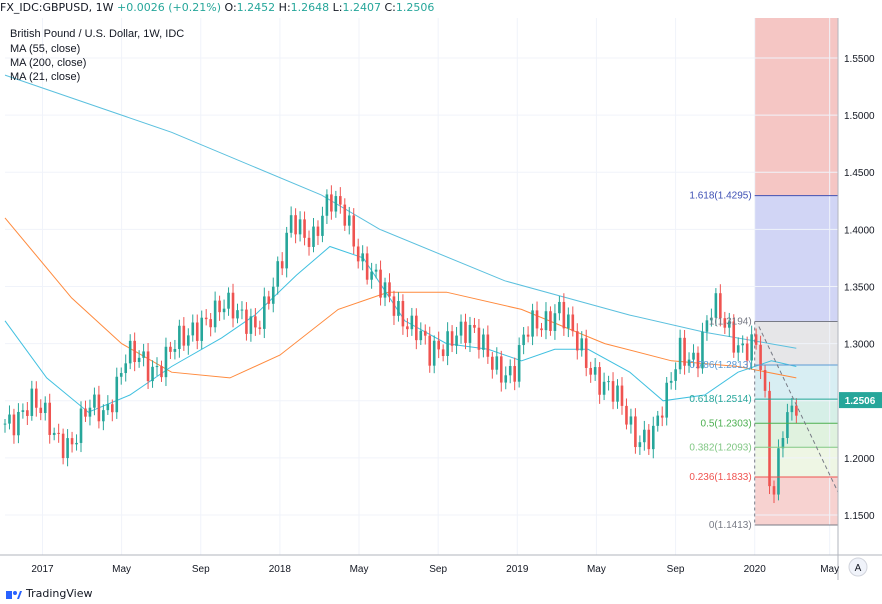  I want to click on time-tick-label: 2020, so click(755, 569).